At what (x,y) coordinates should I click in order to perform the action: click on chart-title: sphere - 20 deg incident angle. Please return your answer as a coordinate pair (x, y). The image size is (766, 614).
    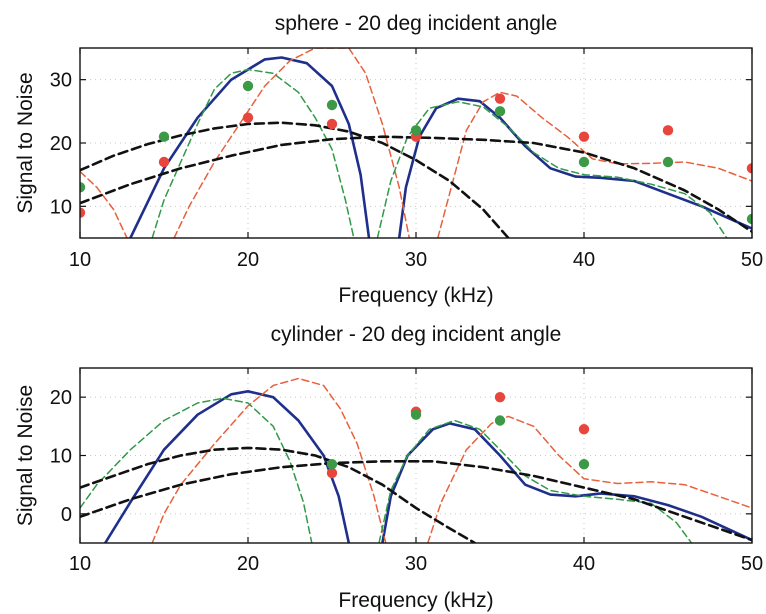
    Looking at the image, I should click on (416, 23).